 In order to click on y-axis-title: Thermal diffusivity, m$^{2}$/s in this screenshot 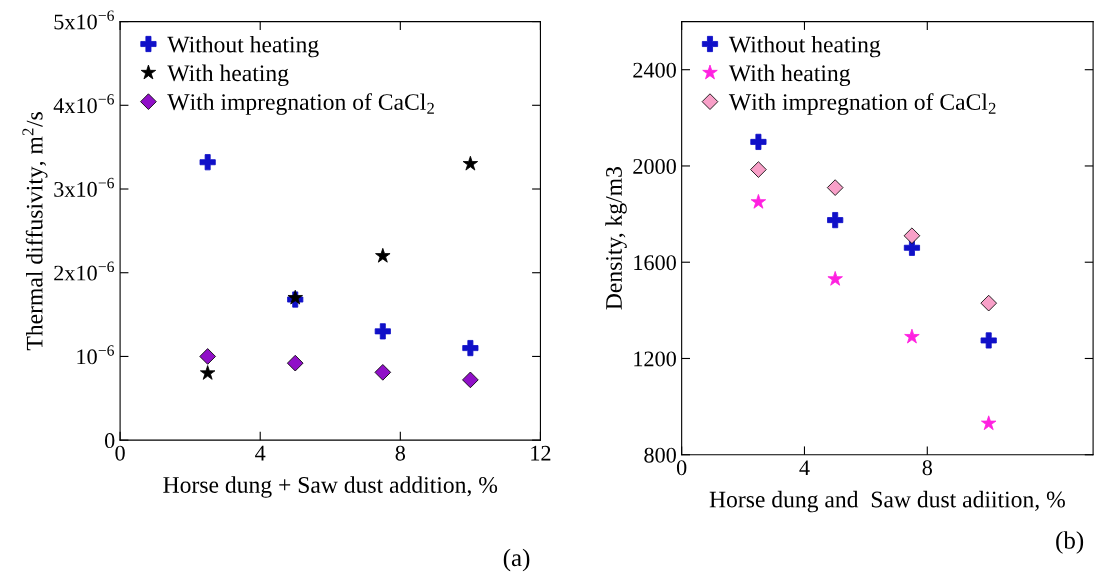, I will do `click(35, 231)`.